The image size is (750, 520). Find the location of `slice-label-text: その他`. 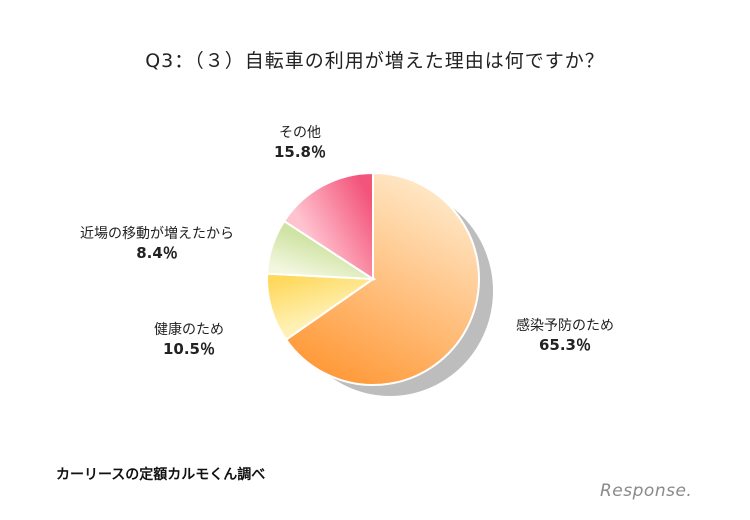

slice-label-text: その他 is located at coordinates (300, 133).